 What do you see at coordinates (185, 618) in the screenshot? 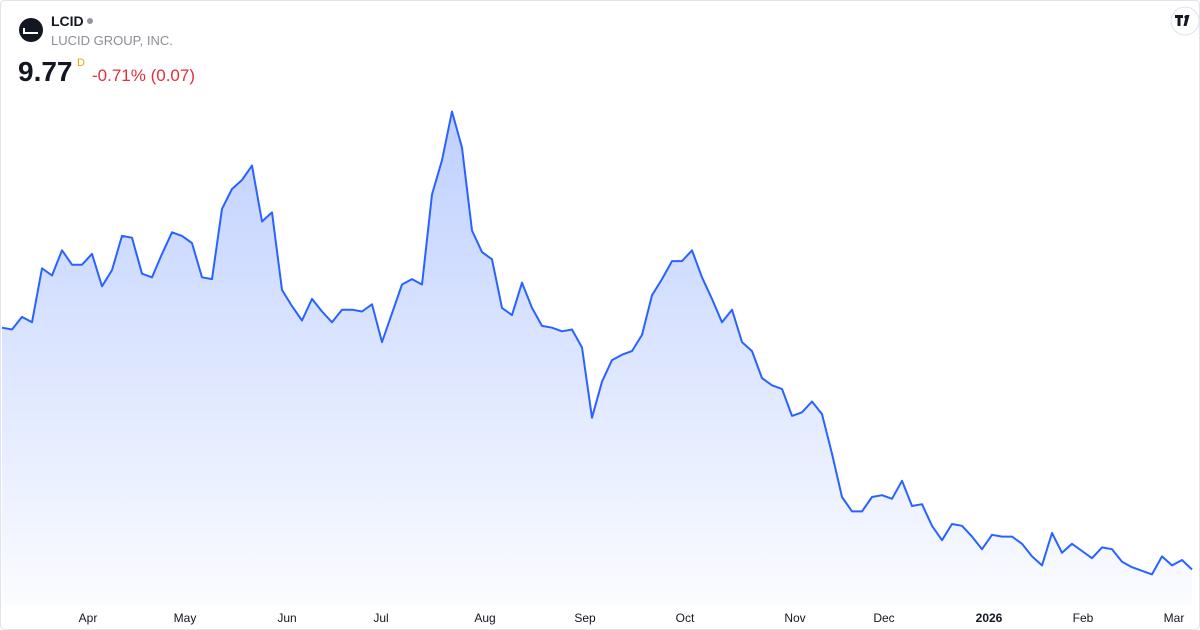
I see `x-tick-label: May` at bounding box center [185, 618].